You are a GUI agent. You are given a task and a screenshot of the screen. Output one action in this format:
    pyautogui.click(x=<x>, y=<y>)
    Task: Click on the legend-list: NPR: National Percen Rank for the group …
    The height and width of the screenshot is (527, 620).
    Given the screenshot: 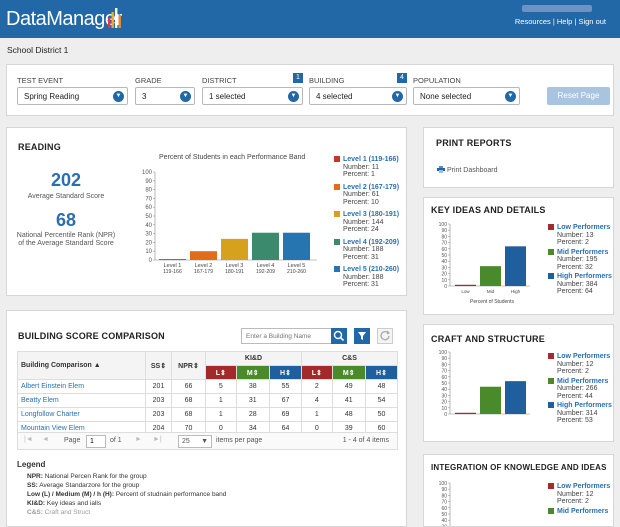 What is the action you would take?
    pyautogui.click(x=126, y=494)
    